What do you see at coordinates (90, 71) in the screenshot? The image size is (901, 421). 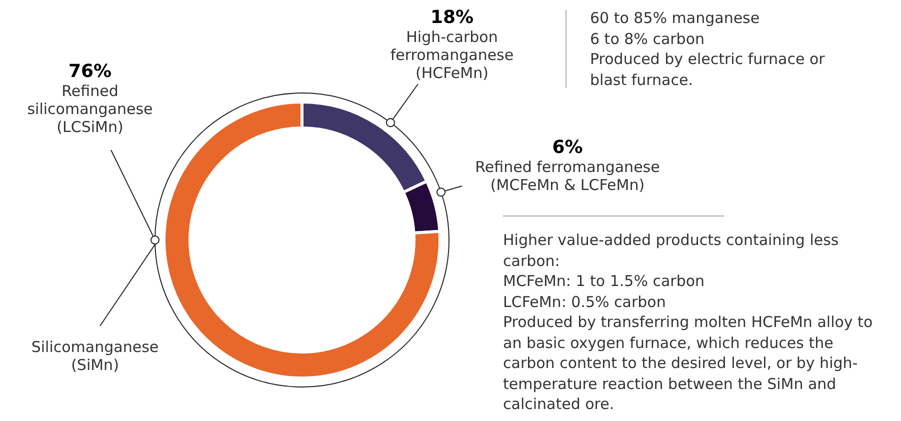 I see `data-label: 76%` at bounding box center [90, 71].